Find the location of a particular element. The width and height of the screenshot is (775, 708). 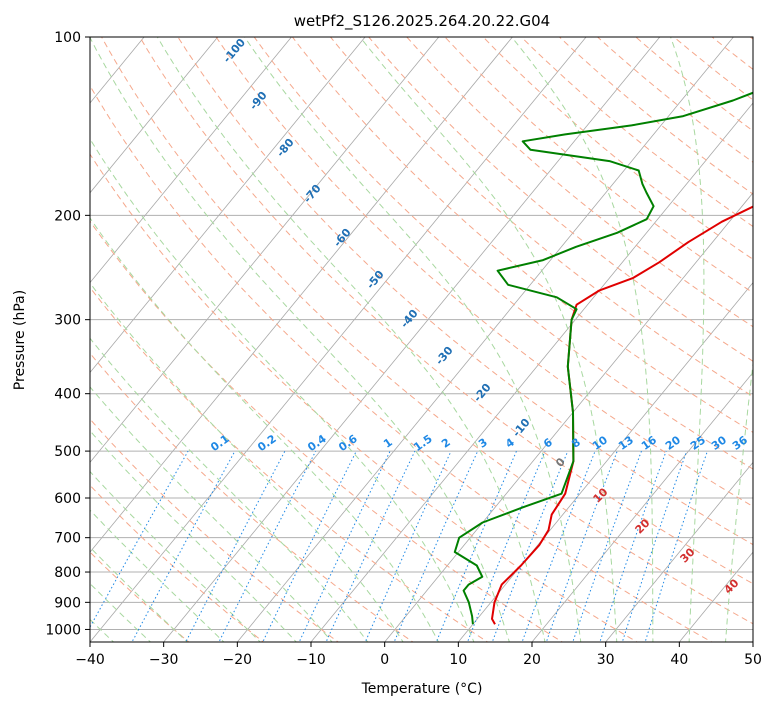

x-tick-label: 40 is located at coordinates (679, 660).